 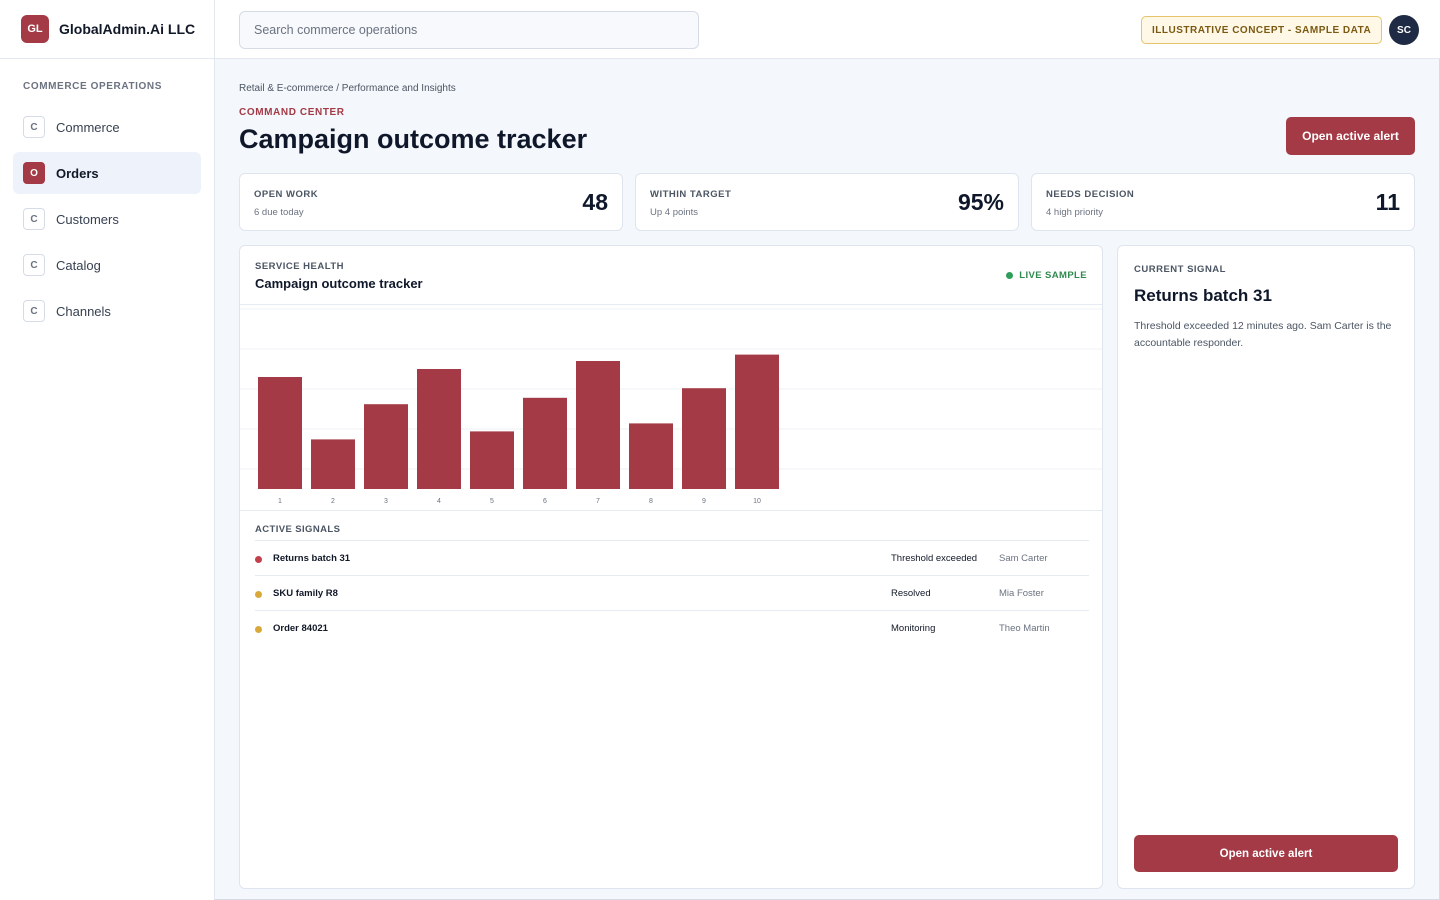 What do you see at coordinates (1387, 202) in the screenshot?
I see `kpi-value: 11` at bounding box center [1387, 202].